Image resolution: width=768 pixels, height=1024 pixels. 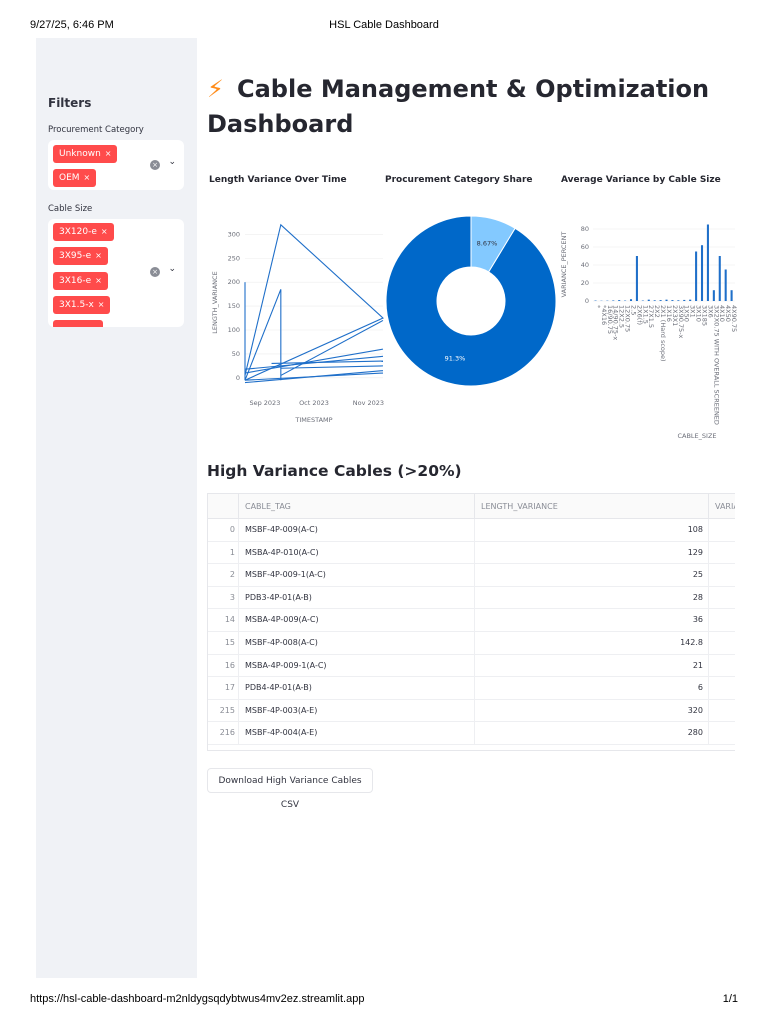 What do you see at coordinates (234, 330) in the screenshot?
I see `y-tick-label: 100` at bounding box center [234, 330].